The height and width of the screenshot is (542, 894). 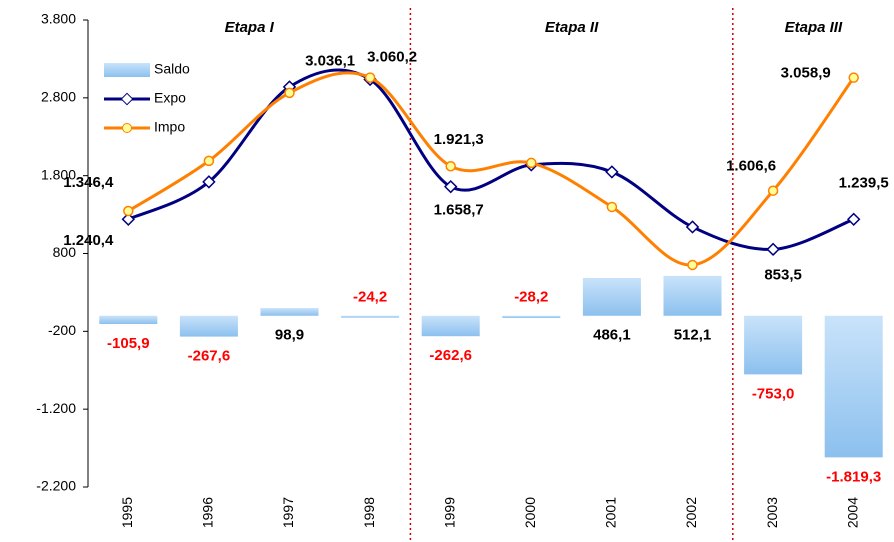 I want to click on point-label: 3.036,1, so click(x=330, y=60).